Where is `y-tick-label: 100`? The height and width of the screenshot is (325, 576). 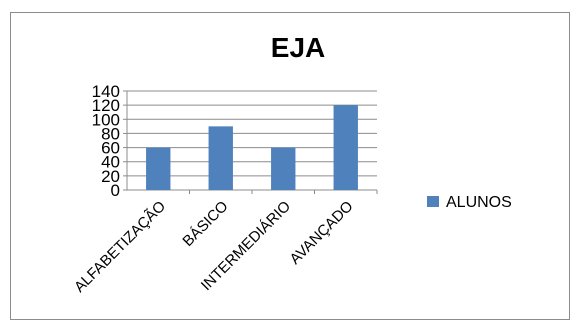 y-tick-label: 100 is located at coordinates (106, 119).